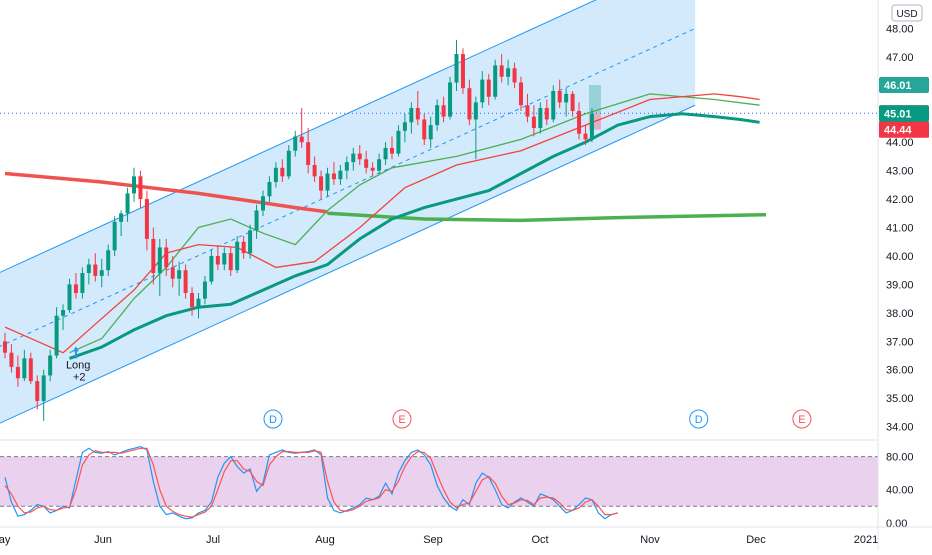 Image resolution: width=932 pixels, height=555 pixels. I want to click on event-letter: D, so click(699, 420).